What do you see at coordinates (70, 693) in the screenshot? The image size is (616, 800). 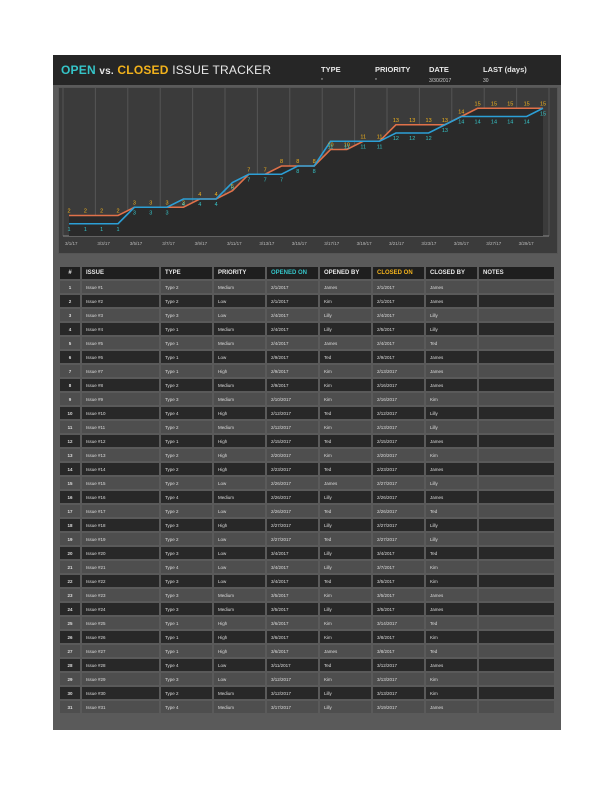 I see `cell-number: 30` at bounding box center [70, 693].